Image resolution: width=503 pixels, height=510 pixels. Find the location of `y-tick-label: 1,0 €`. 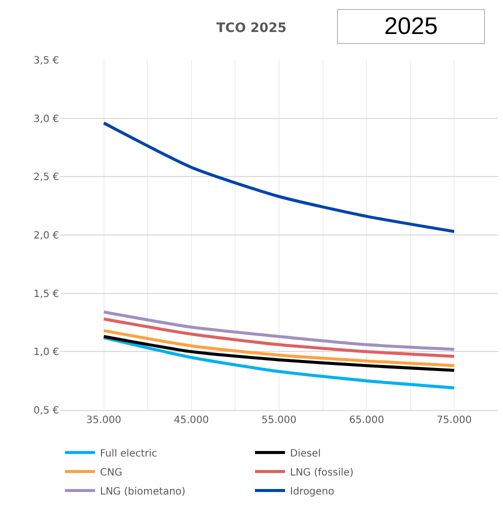

y-tick-label: 1,0 € is located at coordinates (46, 352).